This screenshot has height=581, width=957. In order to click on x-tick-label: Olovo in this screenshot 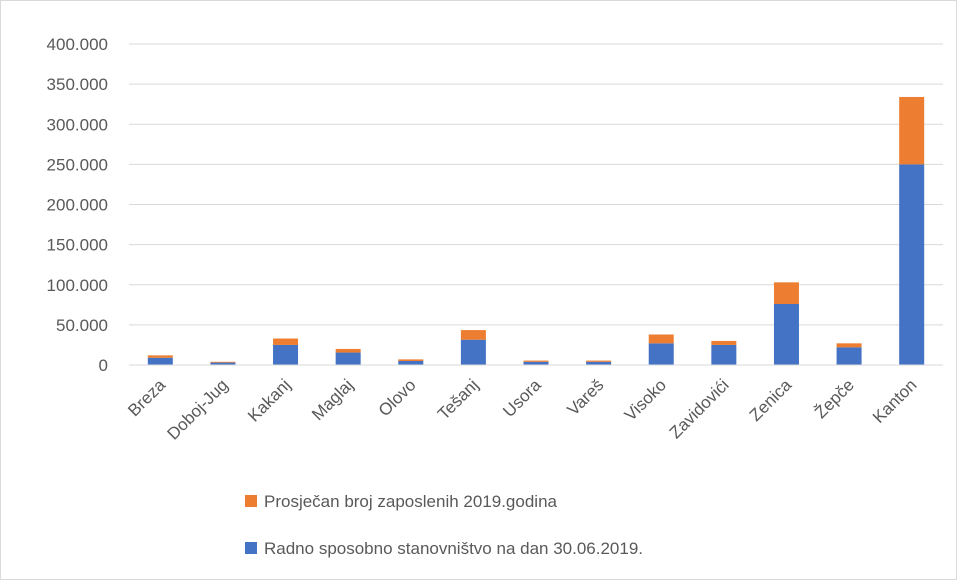, I will do `click(397, 397)`.